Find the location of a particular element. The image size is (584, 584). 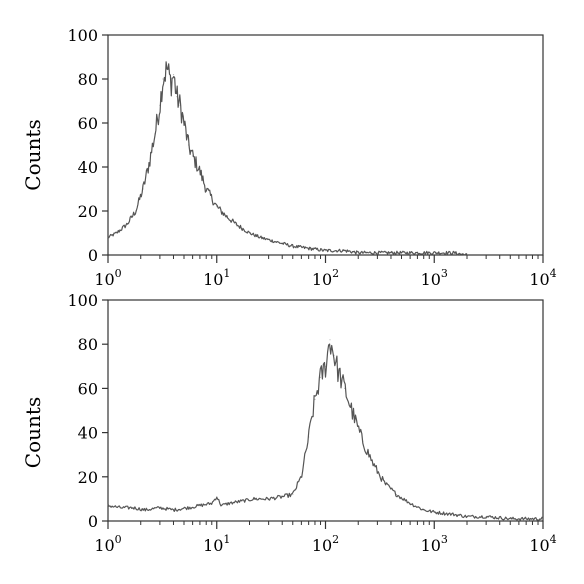

x-tick-label: 10⁰ is located at coordinates (107, 278).